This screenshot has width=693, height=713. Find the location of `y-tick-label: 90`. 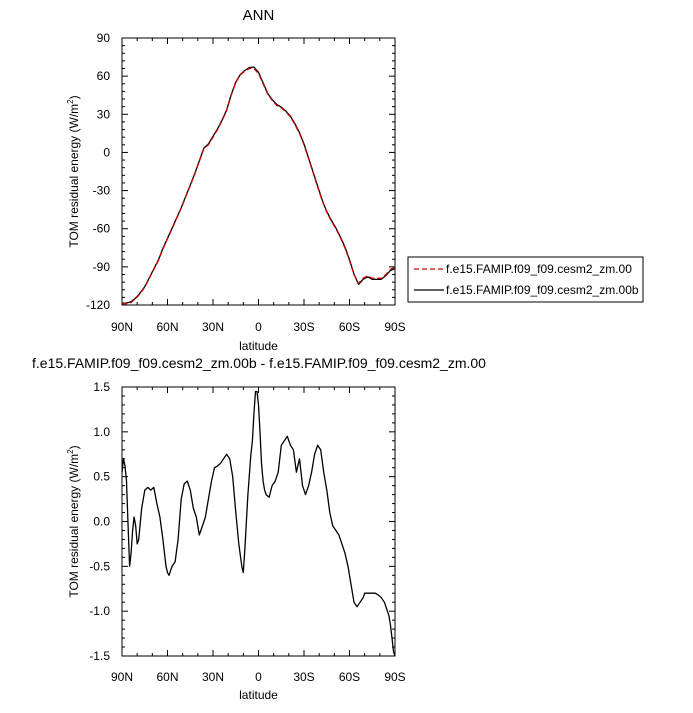

y-tick-label: 90 is located at coordinates (104, 38).